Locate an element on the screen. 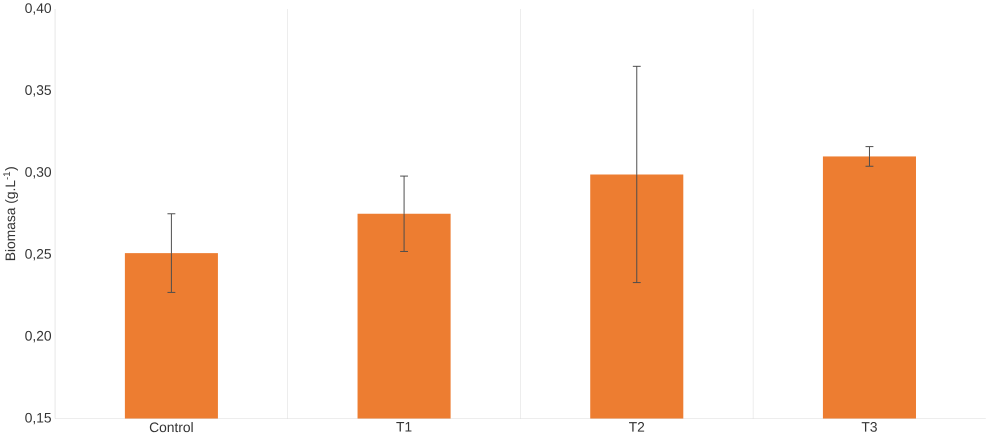 The width and height of the screenshot is (986, 435). x-tick-label: T1 is located at coordinates (404, 427).